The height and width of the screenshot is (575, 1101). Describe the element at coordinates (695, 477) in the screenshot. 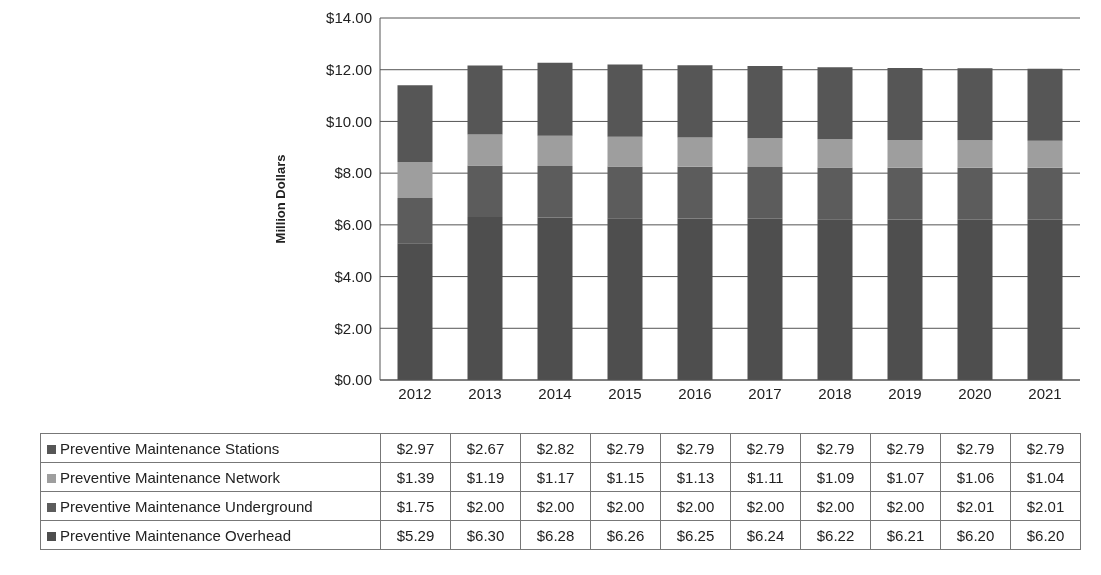

I see `data-label: $1.13` at that location.